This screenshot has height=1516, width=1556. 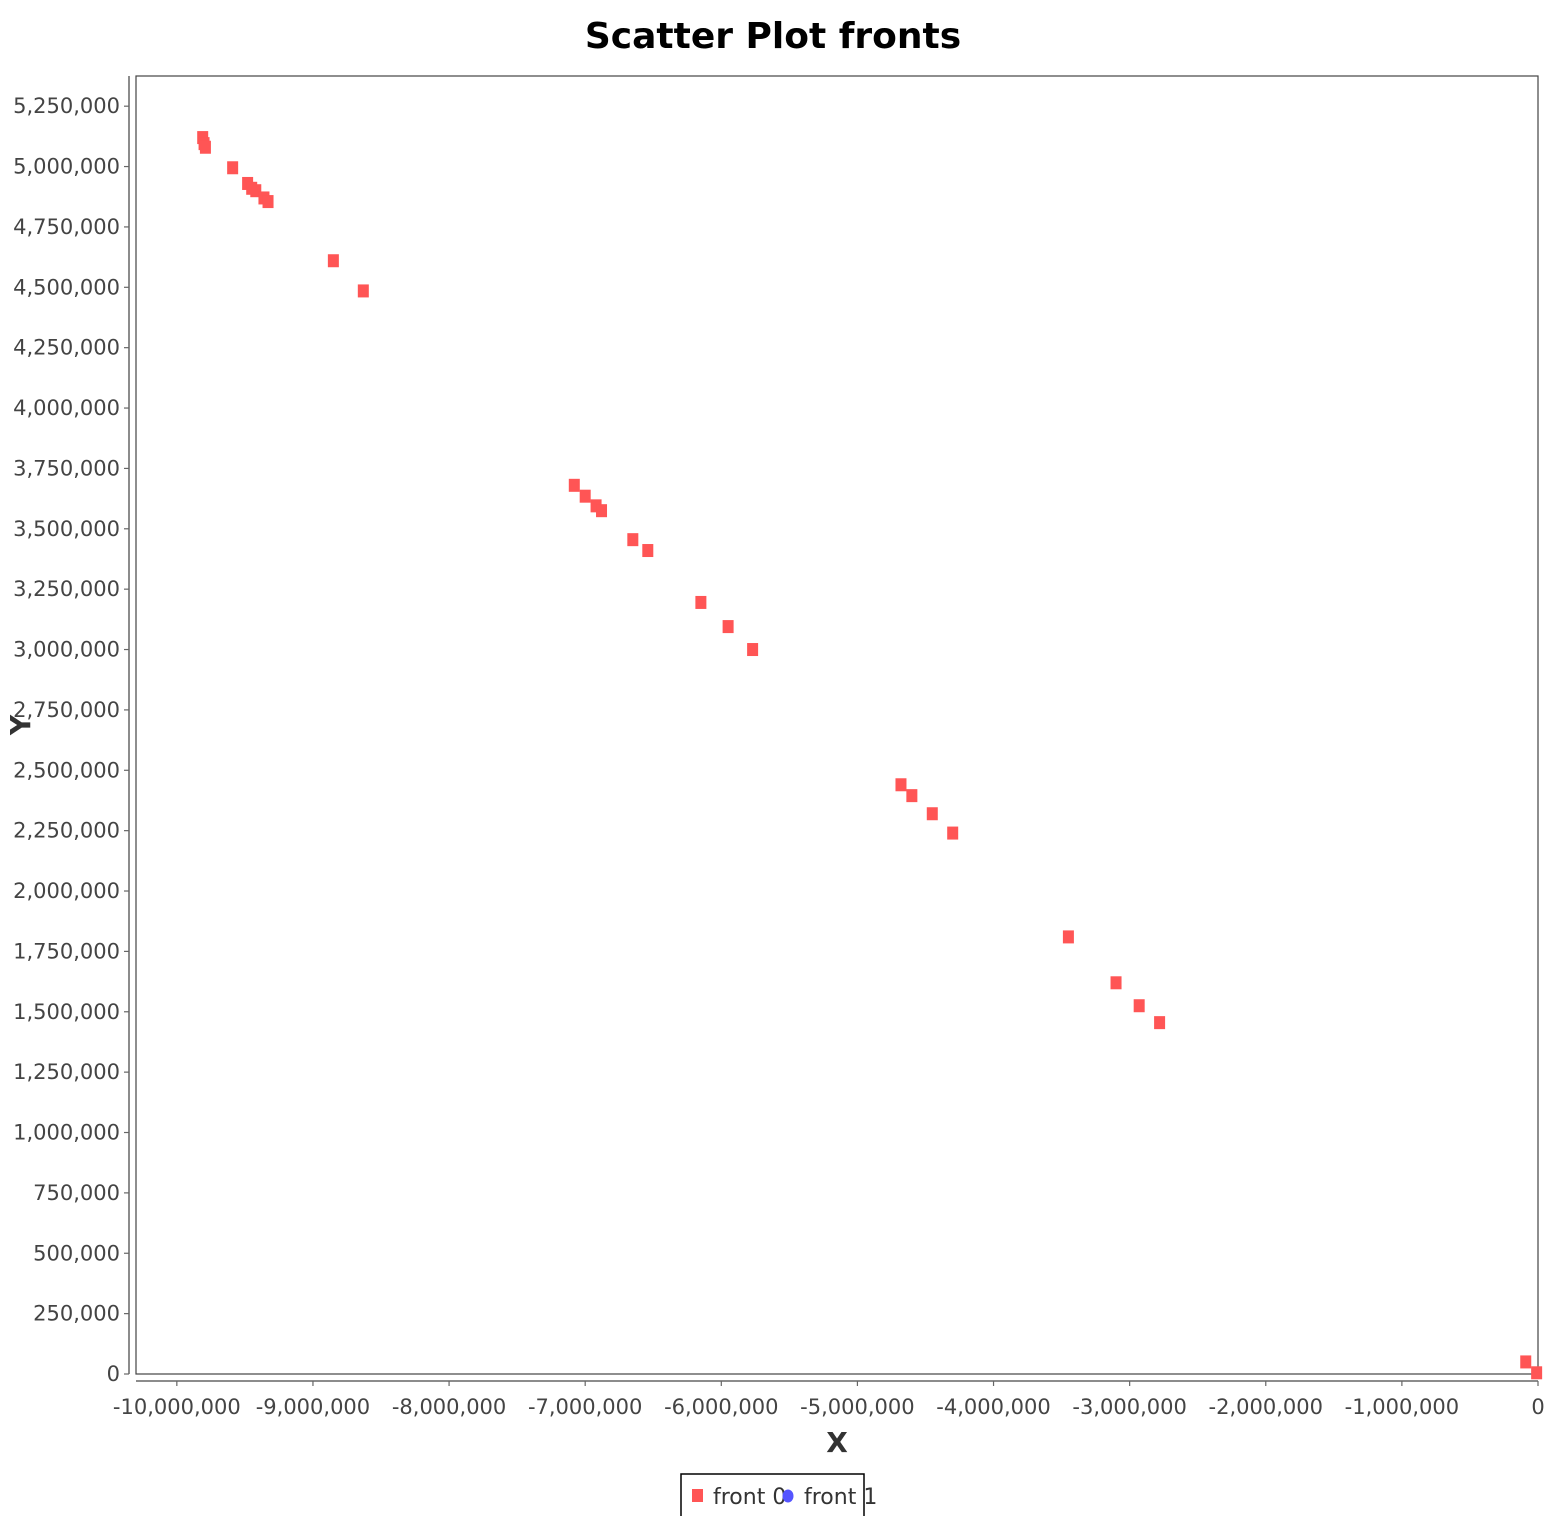 What do you see at coordinates (1402, 1407) in the screenshot?
I see `x-tick-label: -1,000,000` at bounding box center [1402, 1407].